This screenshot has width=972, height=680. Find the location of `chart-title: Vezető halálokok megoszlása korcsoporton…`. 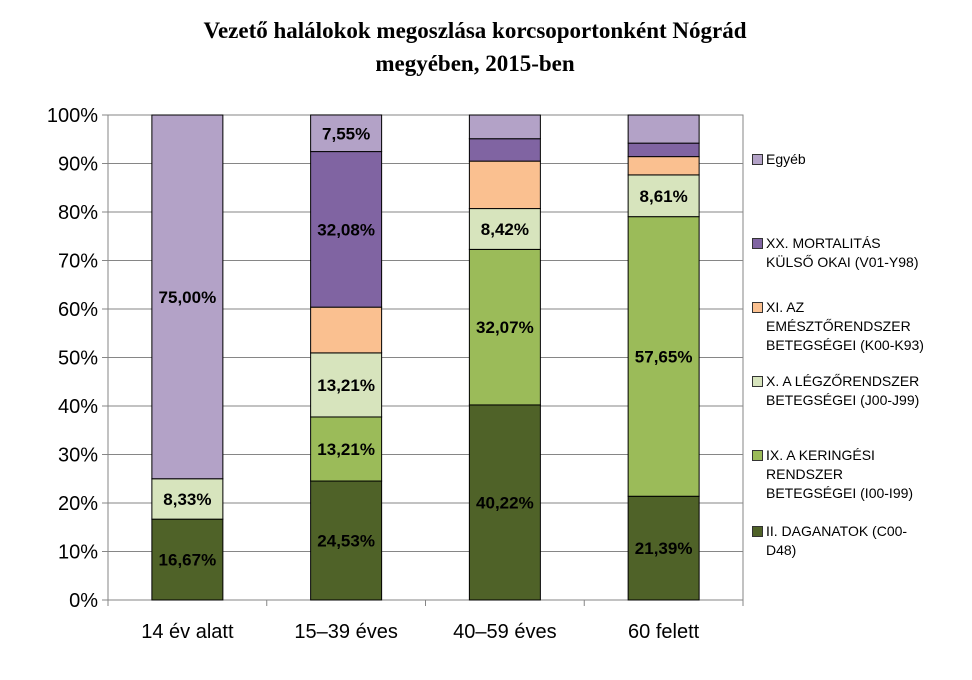

chart-title: Vezető halálokok megoszlása korcsoporton… is located at coordinates (475, 47).